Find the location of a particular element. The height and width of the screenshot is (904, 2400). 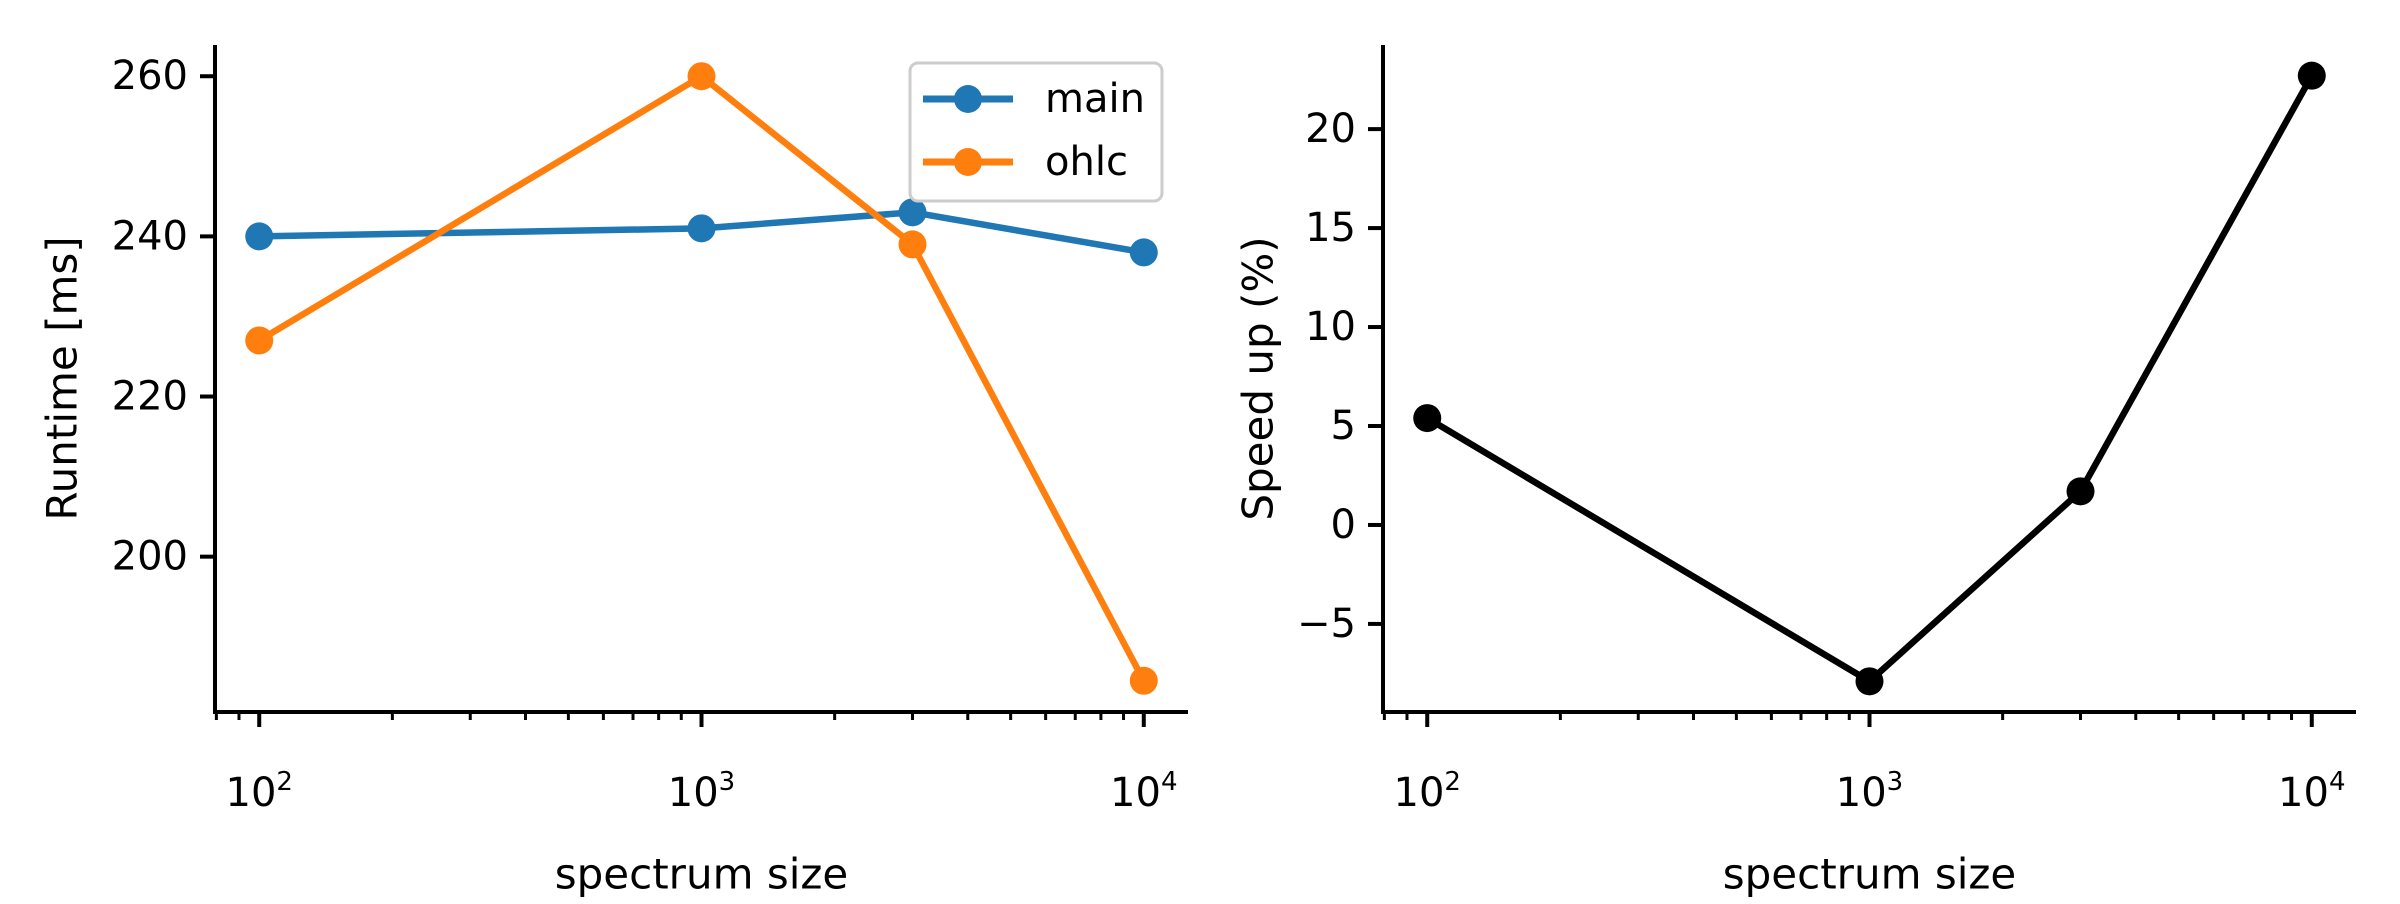

y-axis-label: Speed up (%) is located at coordinates (1258, 378).